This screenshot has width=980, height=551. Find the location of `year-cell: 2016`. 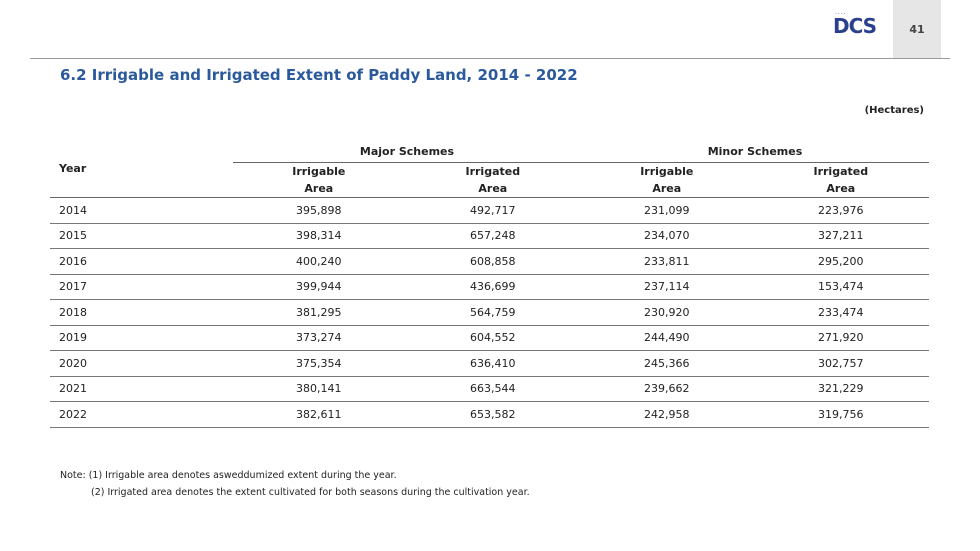

year-cell: 2016 is located at coordinates (141, 261).